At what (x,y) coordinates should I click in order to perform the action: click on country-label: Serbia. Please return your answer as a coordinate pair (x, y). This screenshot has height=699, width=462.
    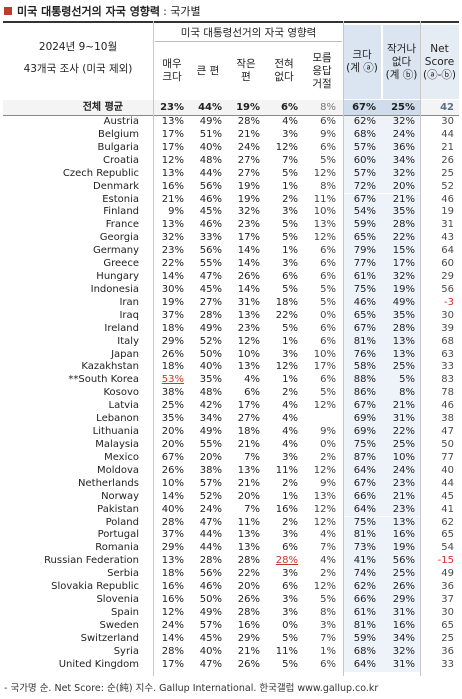
    Looking at the image, I should click on (123, 574).